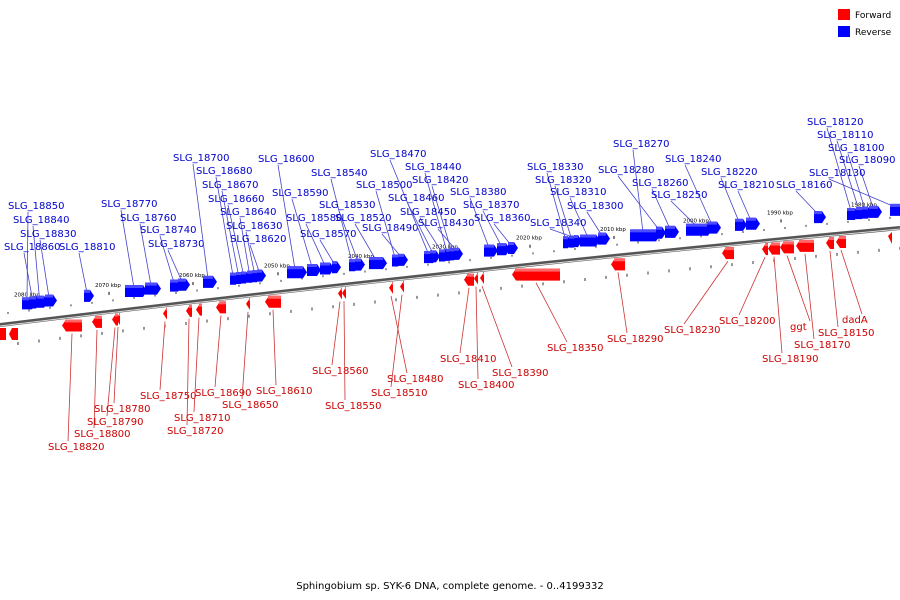 The image size is (900, 600). I want to click on reverse-gene-slg-18770: SLG_18770, so click(129, 248).